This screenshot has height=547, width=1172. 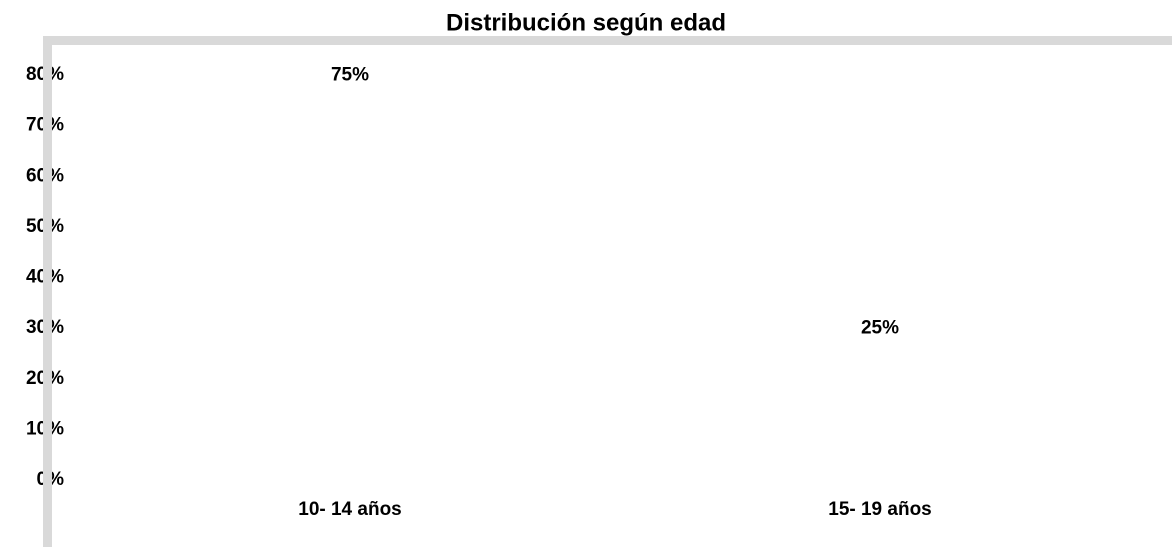 What do you see at coordinates (47, 291) in the screenshot?
I see `frame-left` at bounding box center [47, 291].